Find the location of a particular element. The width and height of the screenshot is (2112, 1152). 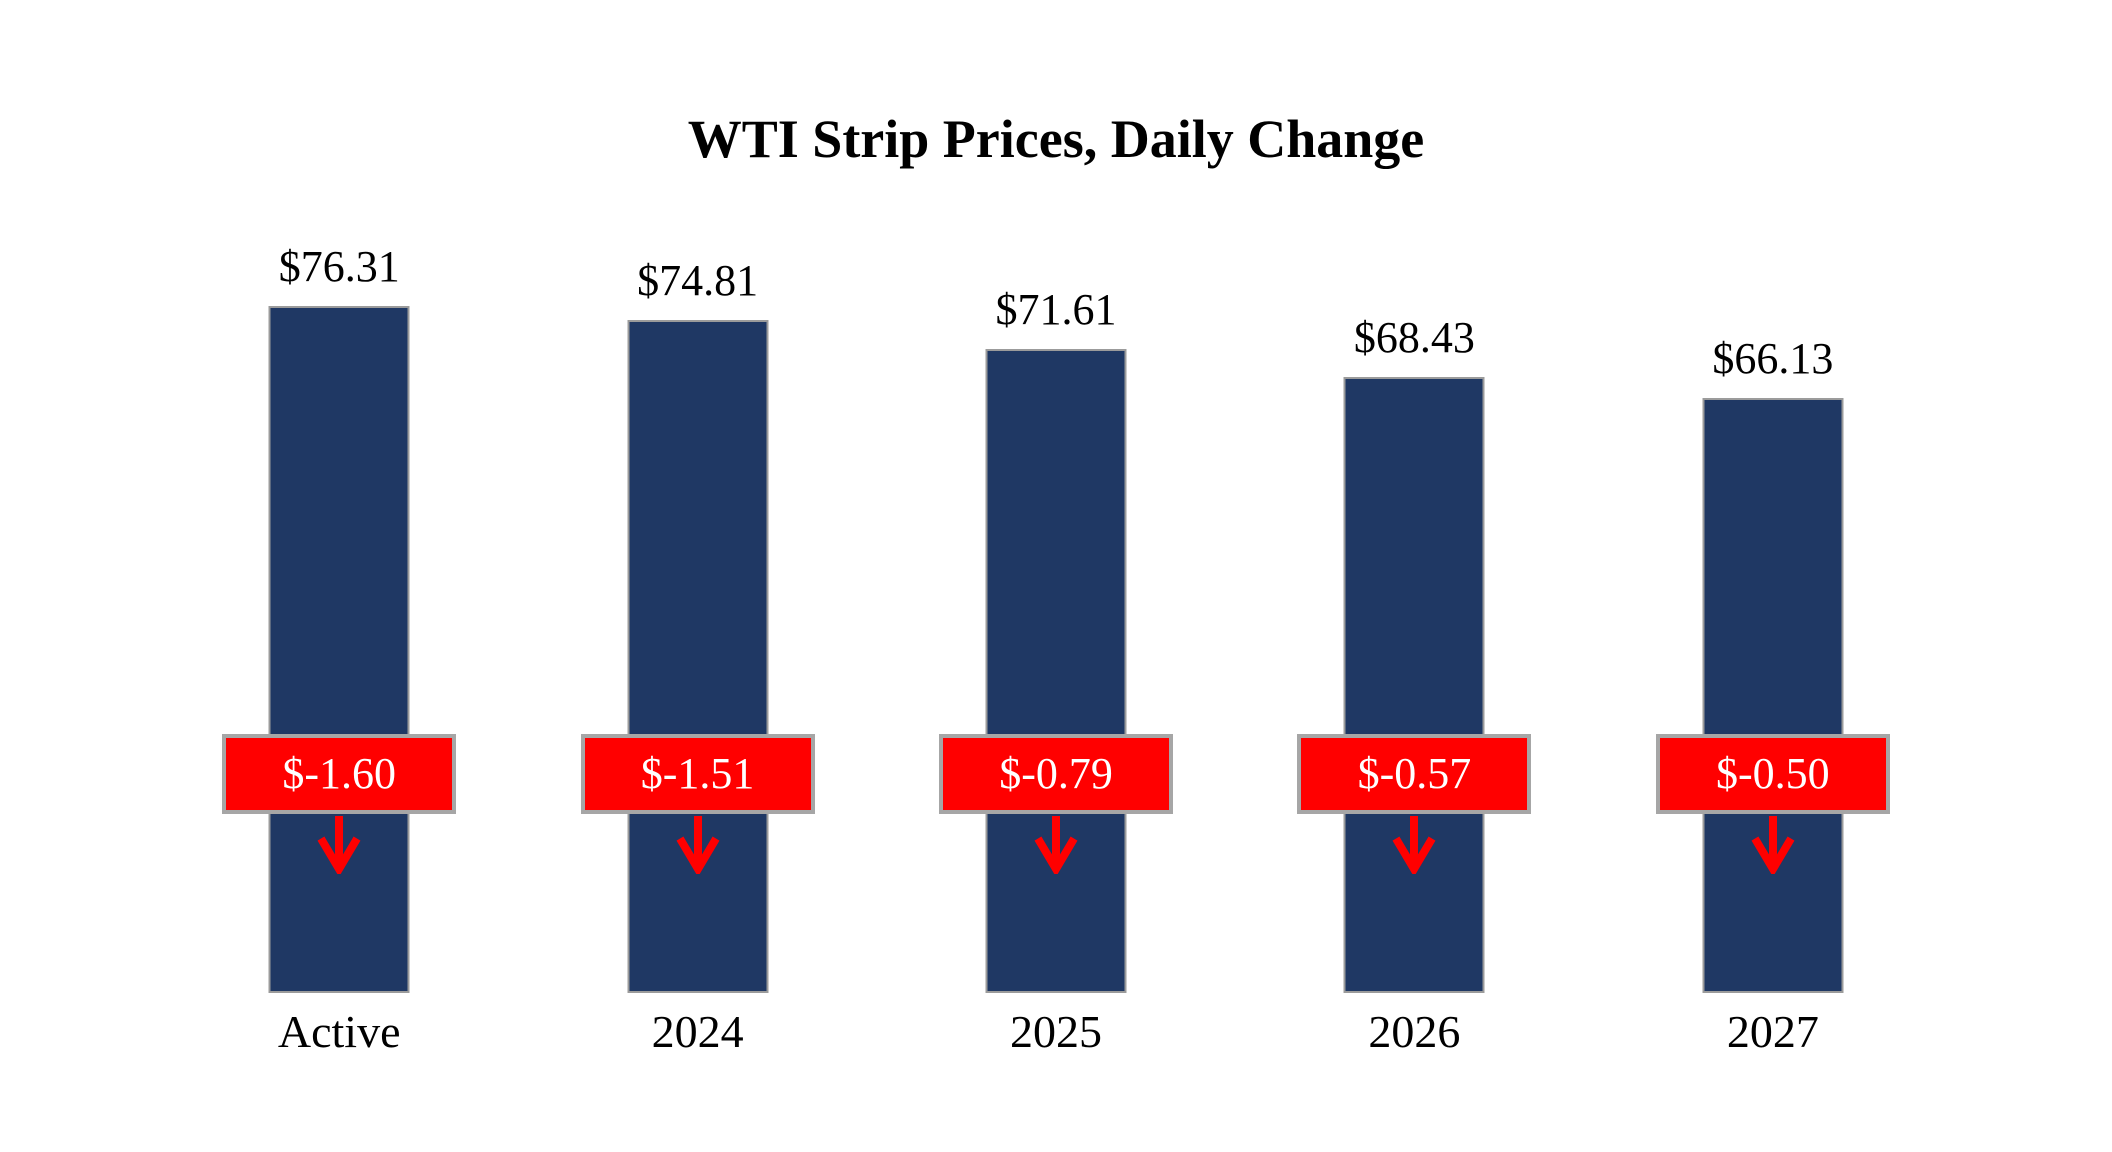

price-value-label: $66.13 is located at coordinates (1773, 358).